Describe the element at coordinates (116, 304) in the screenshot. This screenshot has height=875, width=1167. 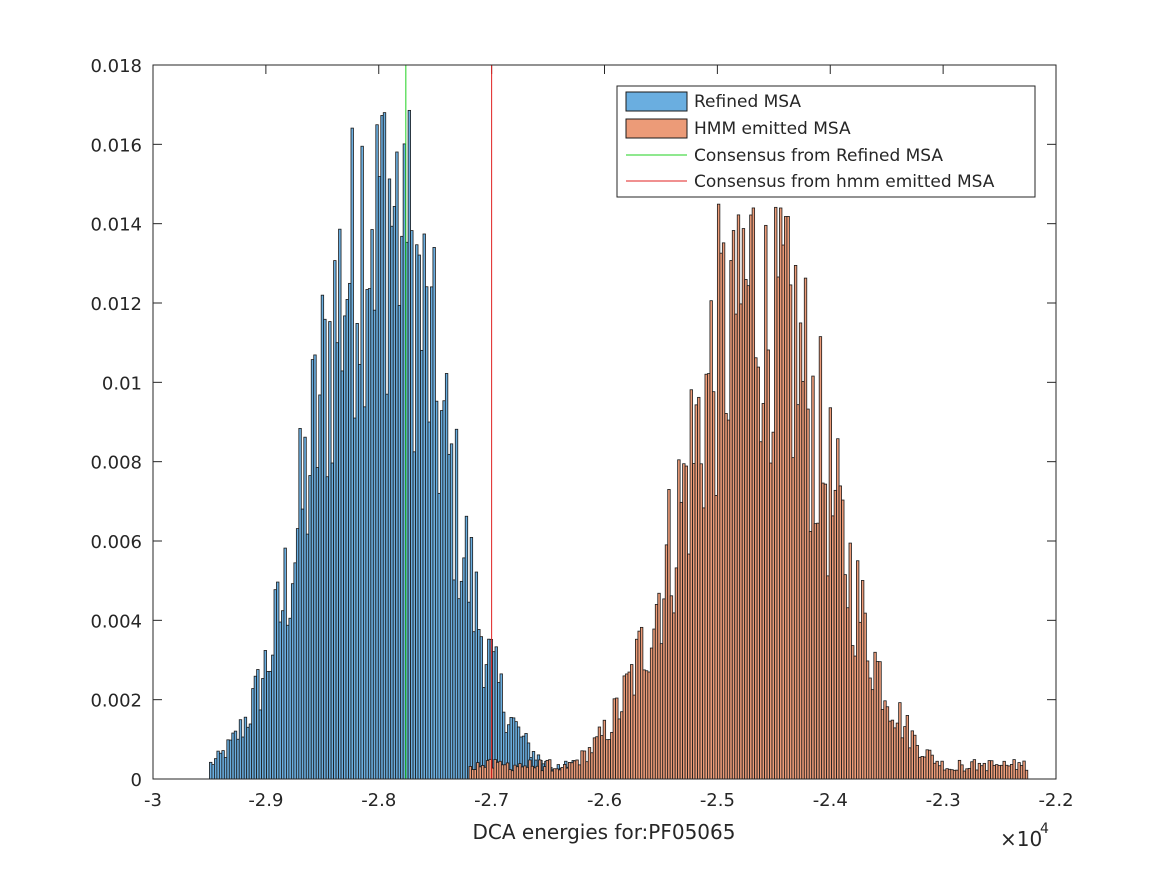
I see `y-tick-label: 0.012` at that location.